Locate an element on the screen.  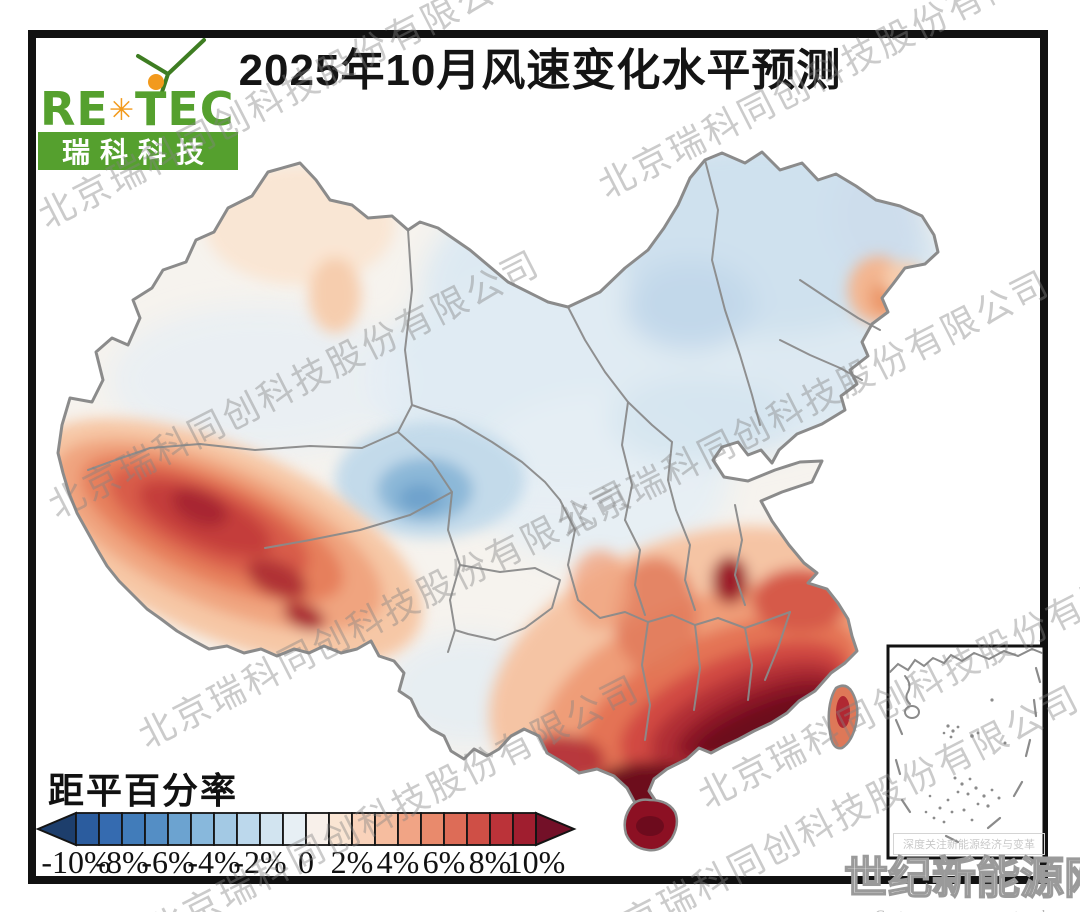
colorbar-tick: 2% is located at coordinates (352, 862).